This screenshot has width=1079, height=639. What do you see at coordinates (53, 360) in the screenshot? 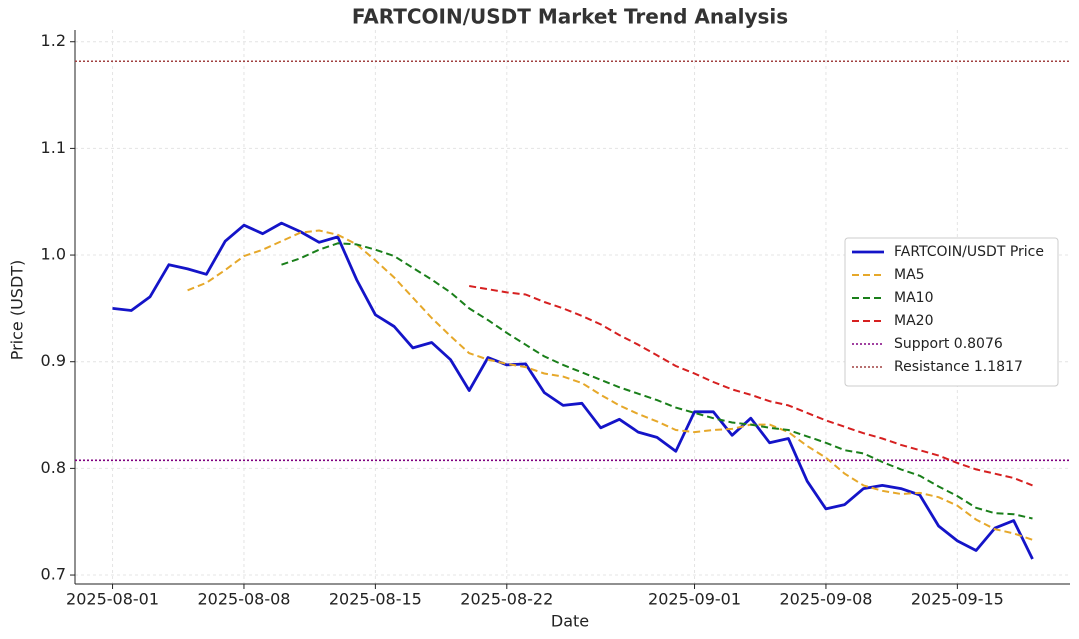
I see `y-tick-label: 0.9` at bounding box center [53, 360].